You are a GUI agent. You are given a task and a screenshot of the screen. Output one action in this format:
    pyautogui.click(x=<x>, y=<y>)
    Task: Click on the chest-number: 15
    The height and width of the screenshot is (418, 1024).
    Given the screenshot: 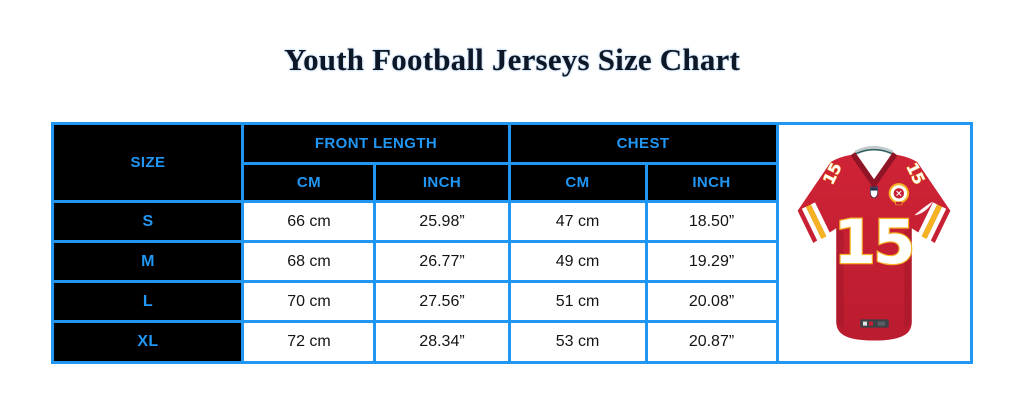 What is the action you would take?
    pyautogui.click(x=873, y=243)
    